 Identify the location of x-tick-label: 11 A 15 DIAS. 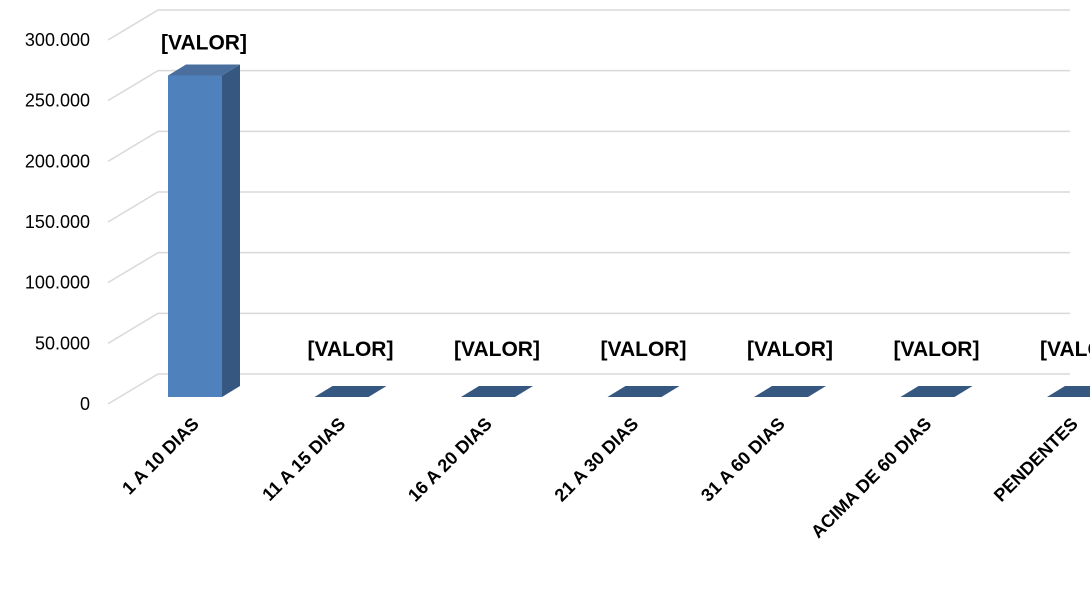
(303, 459).